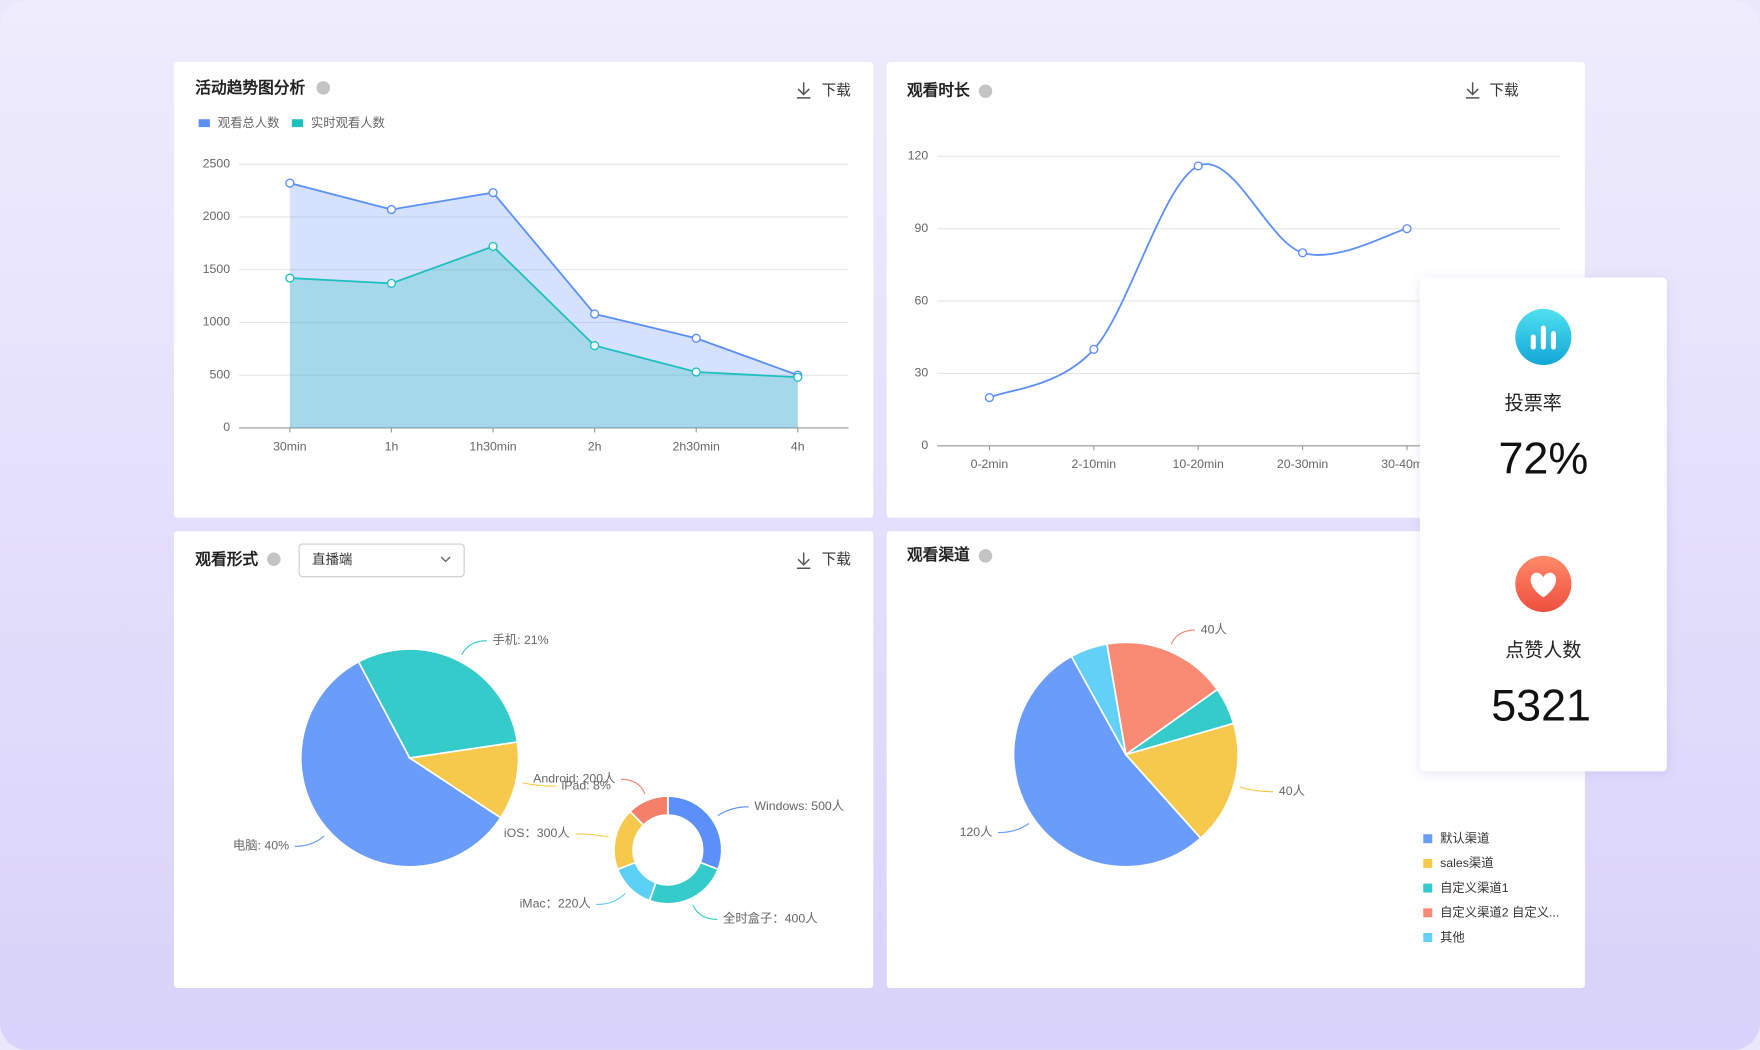  Describe the element at coordinates (586, 785) in the screenshot. I see `slice-label: iPad: 8%` at that location.